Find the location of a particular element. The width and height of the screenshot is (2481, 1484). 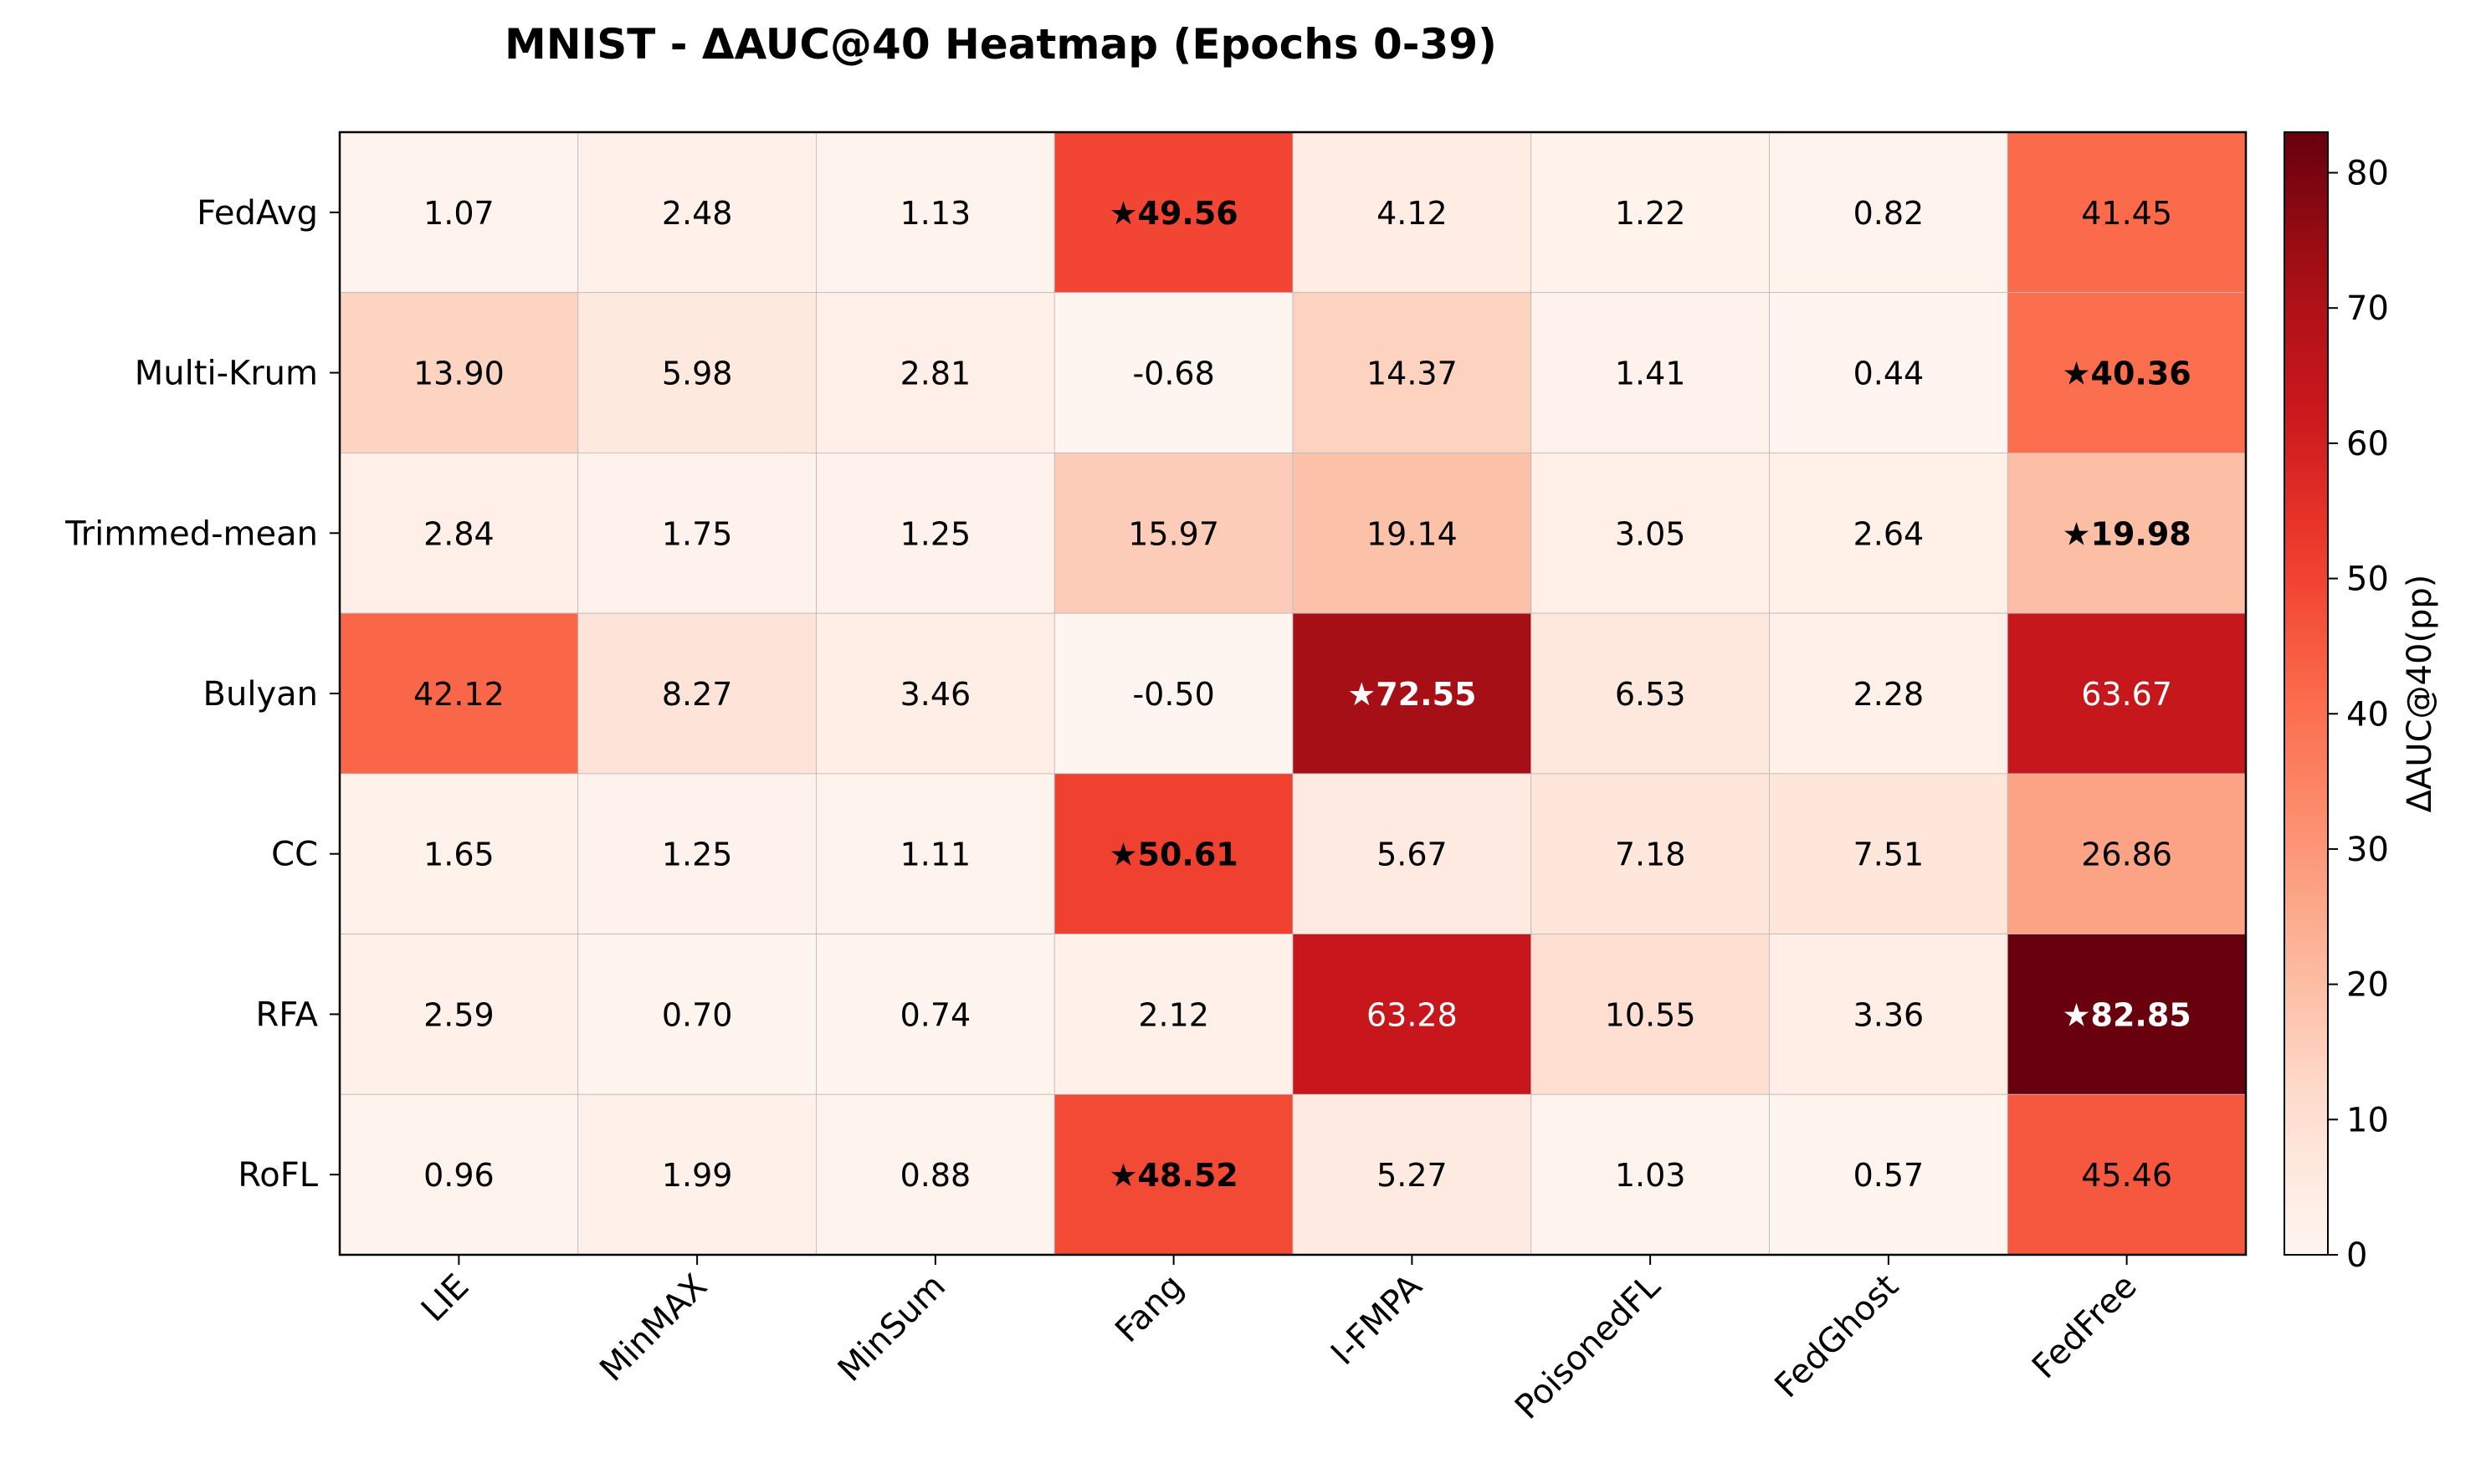

cell-value-label: 42.12 is located at coordinates (459, 694).